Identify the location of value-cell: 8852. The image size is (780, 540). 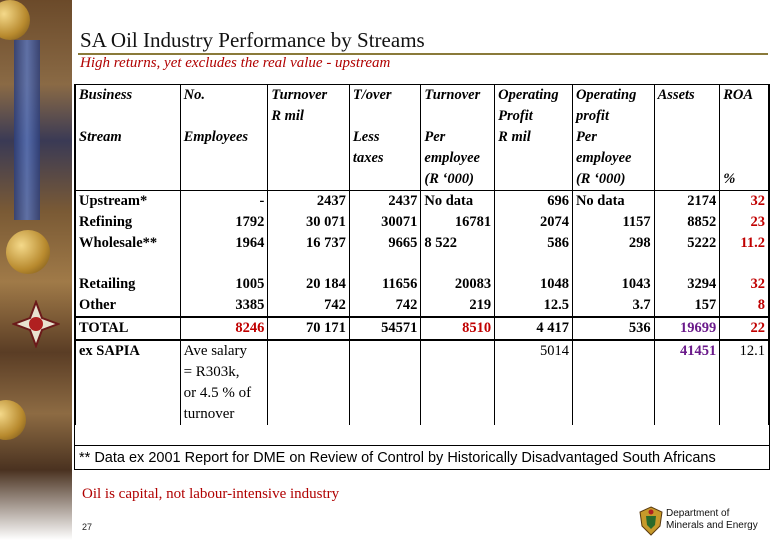
(687, 222).